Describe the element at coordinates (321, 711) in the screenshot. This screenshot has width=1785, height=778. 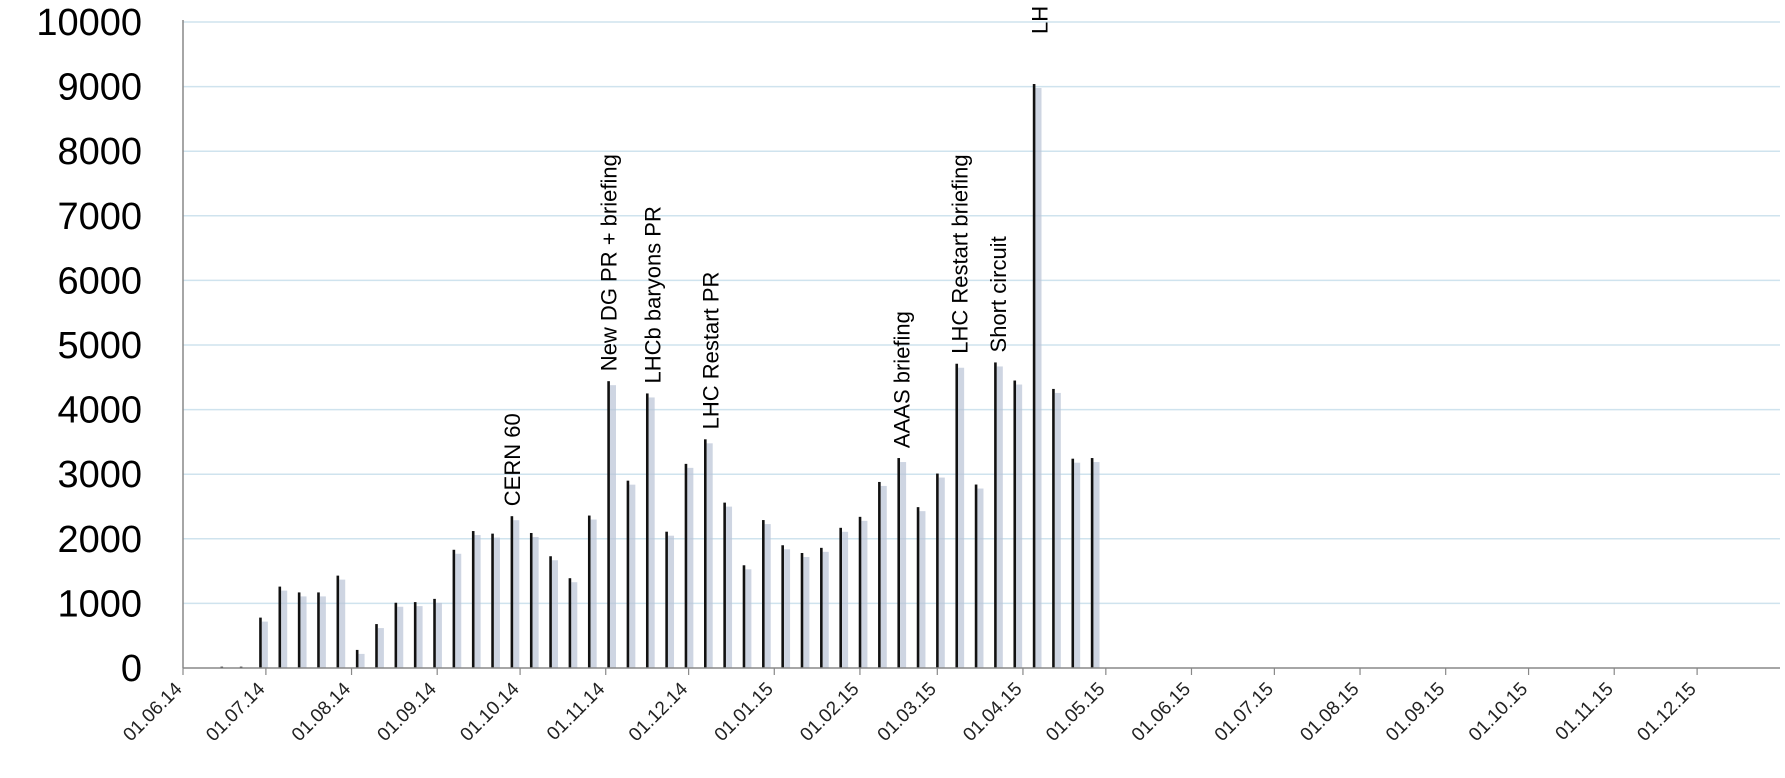
I see `x-tick-label: 01.08.14` at that location.